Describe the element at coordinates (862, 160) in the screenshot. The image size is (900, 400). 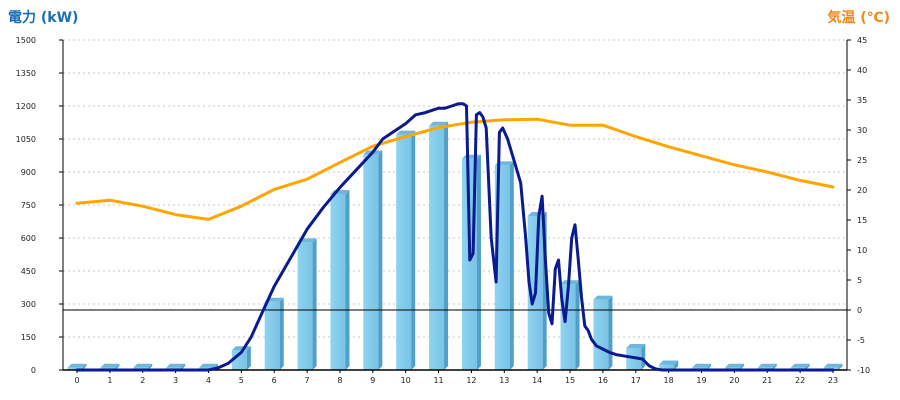
I see `right-tick-label: 25` at that location.